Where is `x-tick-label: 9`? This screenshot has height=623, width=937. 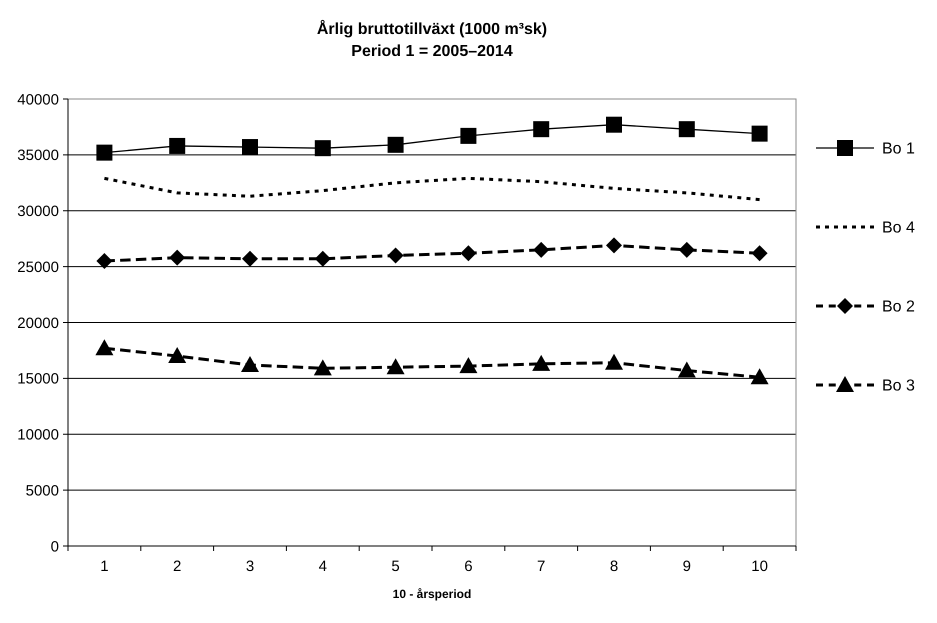 x-tick-label: 9 is located at coordinates (686, 566).